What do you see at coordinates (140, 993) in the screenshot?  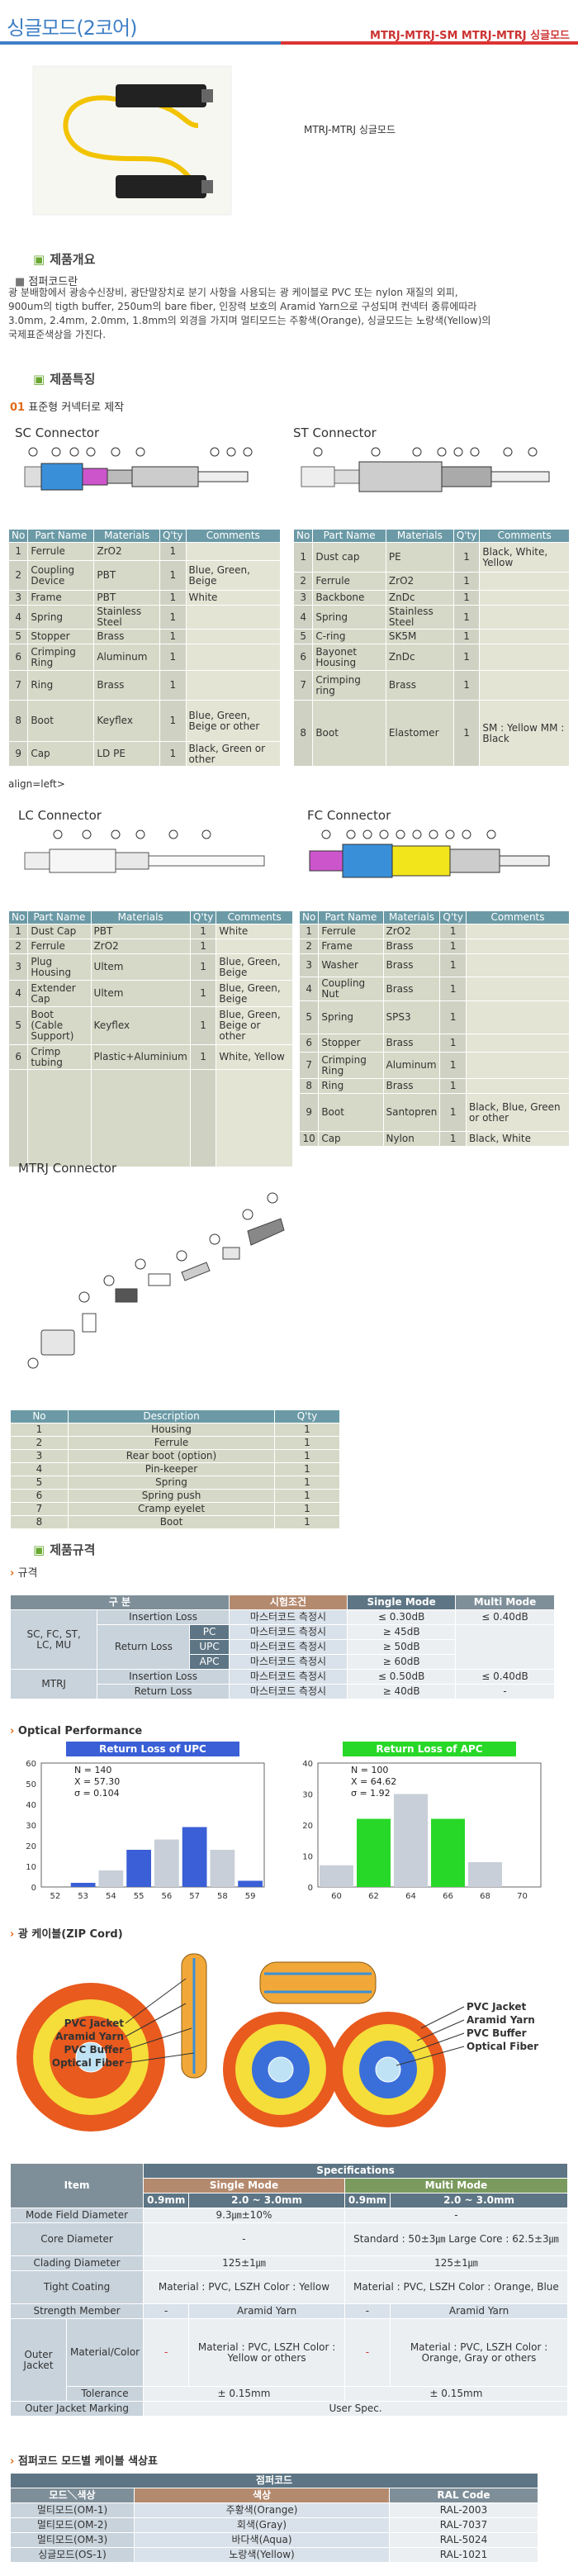 I see `material: Ultem` at bounding box center [140, 993].